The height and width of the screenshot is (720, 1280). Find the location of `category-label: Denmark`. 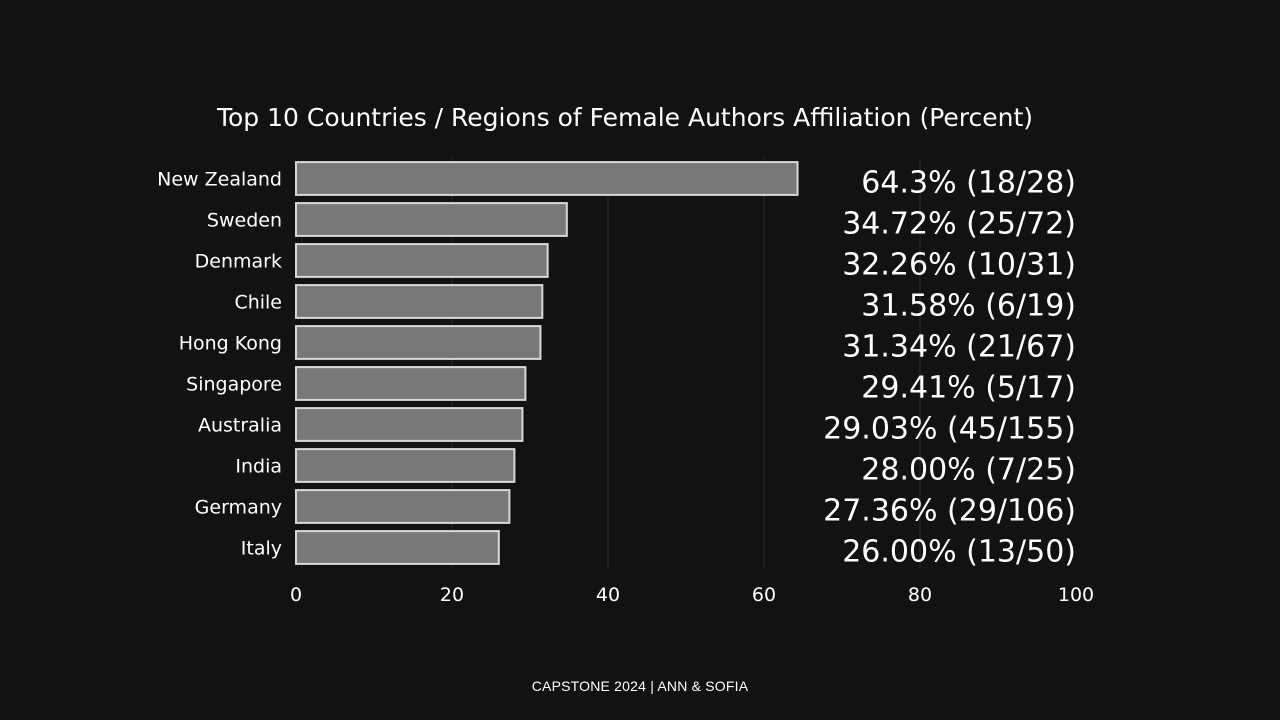

category-label: Denmark is located at coordinates (238, 262).